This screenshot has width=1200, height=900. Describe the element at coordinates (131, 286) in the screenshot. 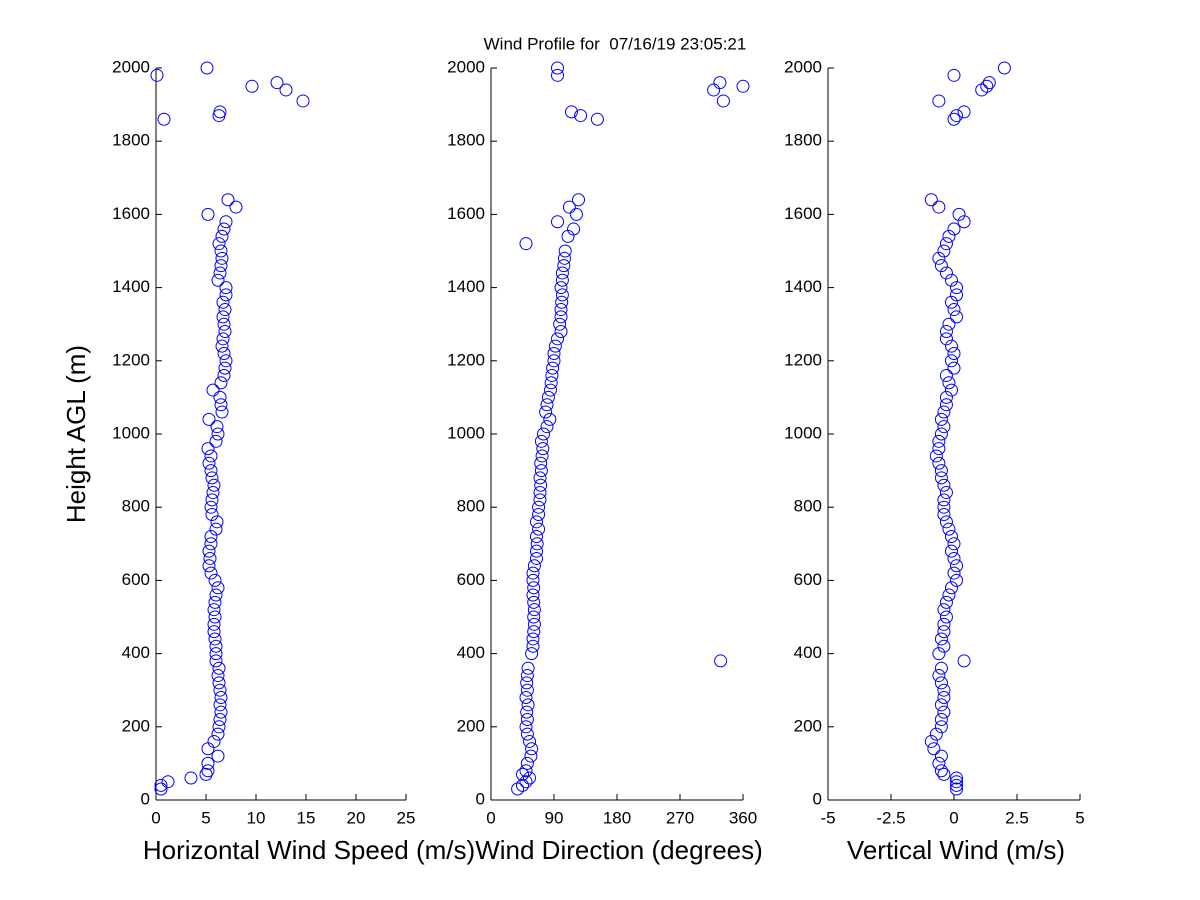

I see `y-tick-label: 1400` at that location.